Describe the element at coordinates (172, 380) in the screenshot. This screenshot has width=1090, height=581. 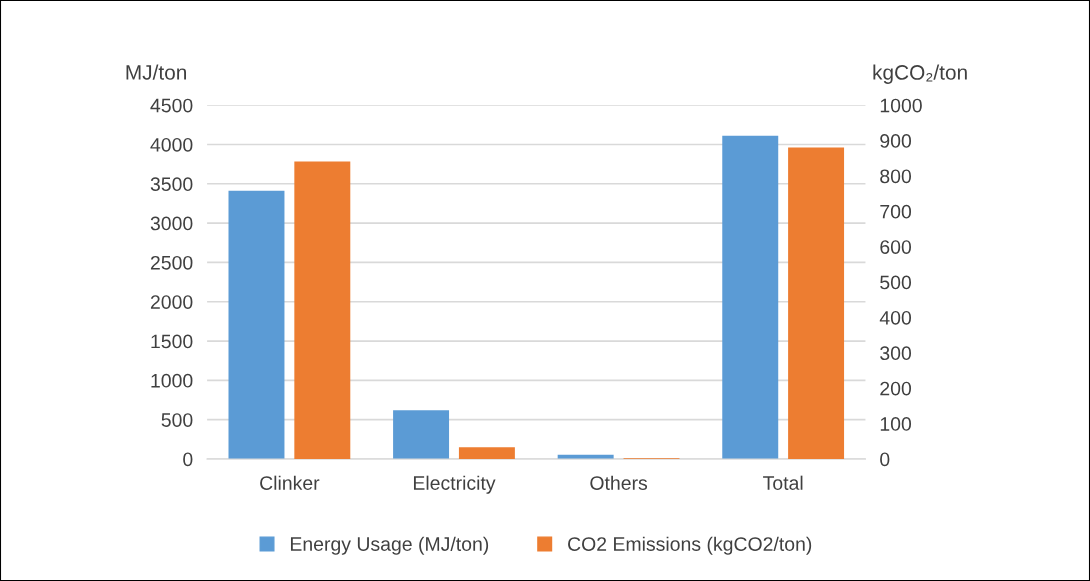
I see `y-tick-label: 1000` at that location.